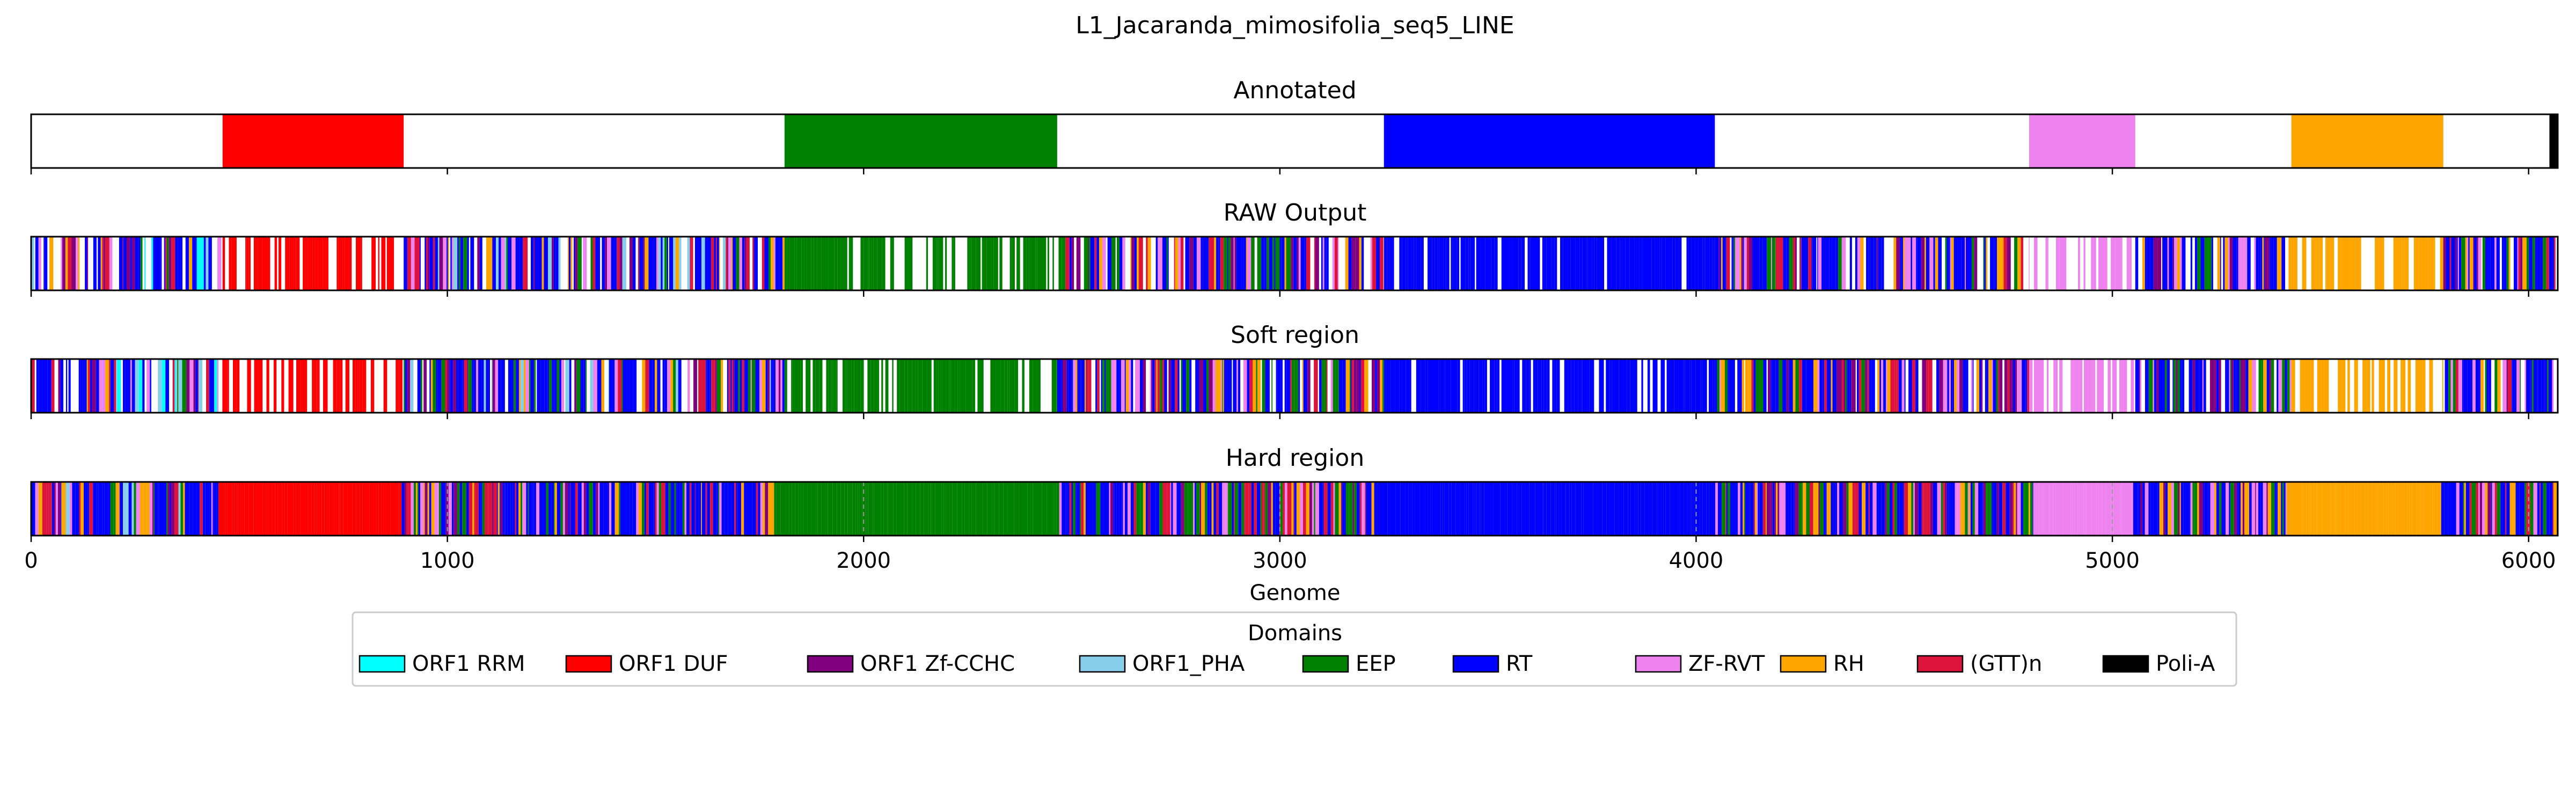 Image resolution: width=2576 pixels, height=805 pixels. I want to click on legend-swatch, so click(1325, 664).